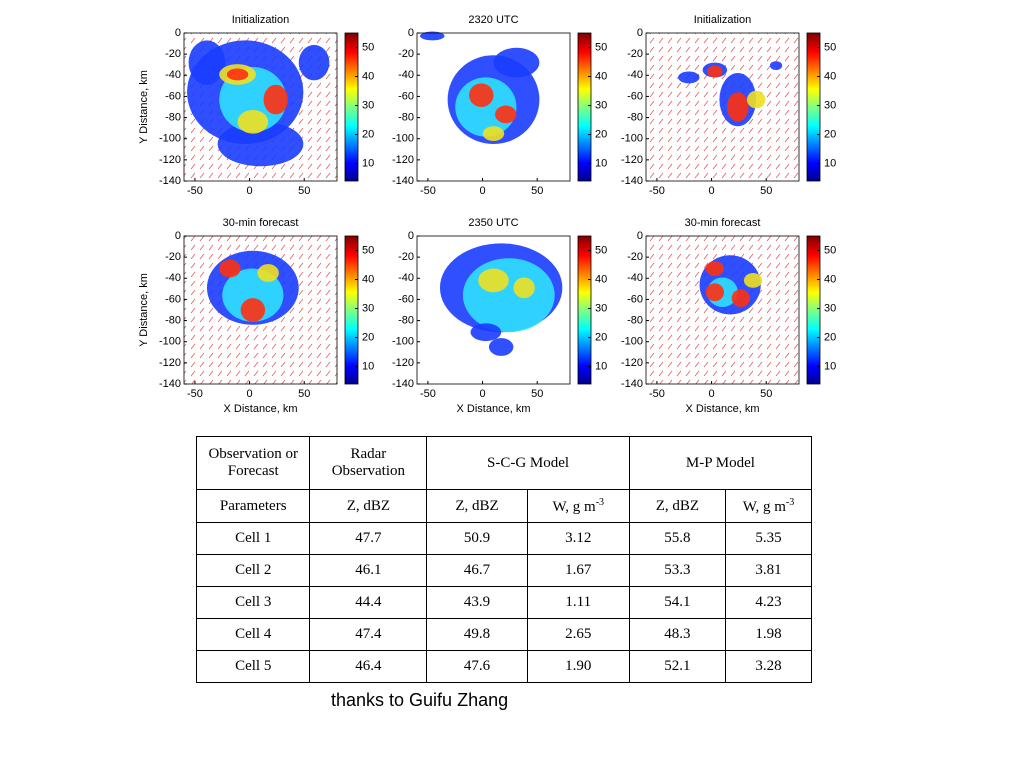  Describe the element at coordinates (503, 538) in the screenshot. I see `table-row: Cell 1 47.7 50.9 3.12 55.8 5.35` at that location.